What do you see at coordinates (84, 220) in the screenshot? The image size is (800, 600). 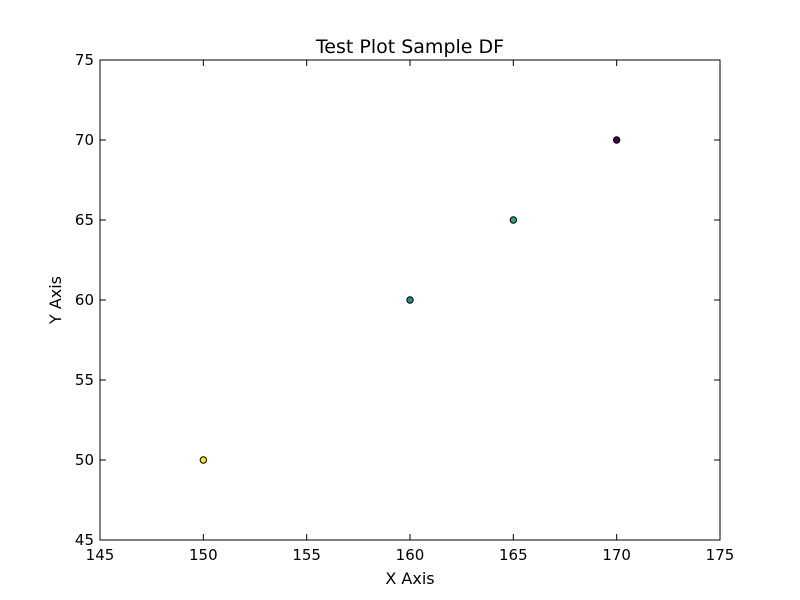 I see `y-tick-label: 65` at bounding box center [84, 220].